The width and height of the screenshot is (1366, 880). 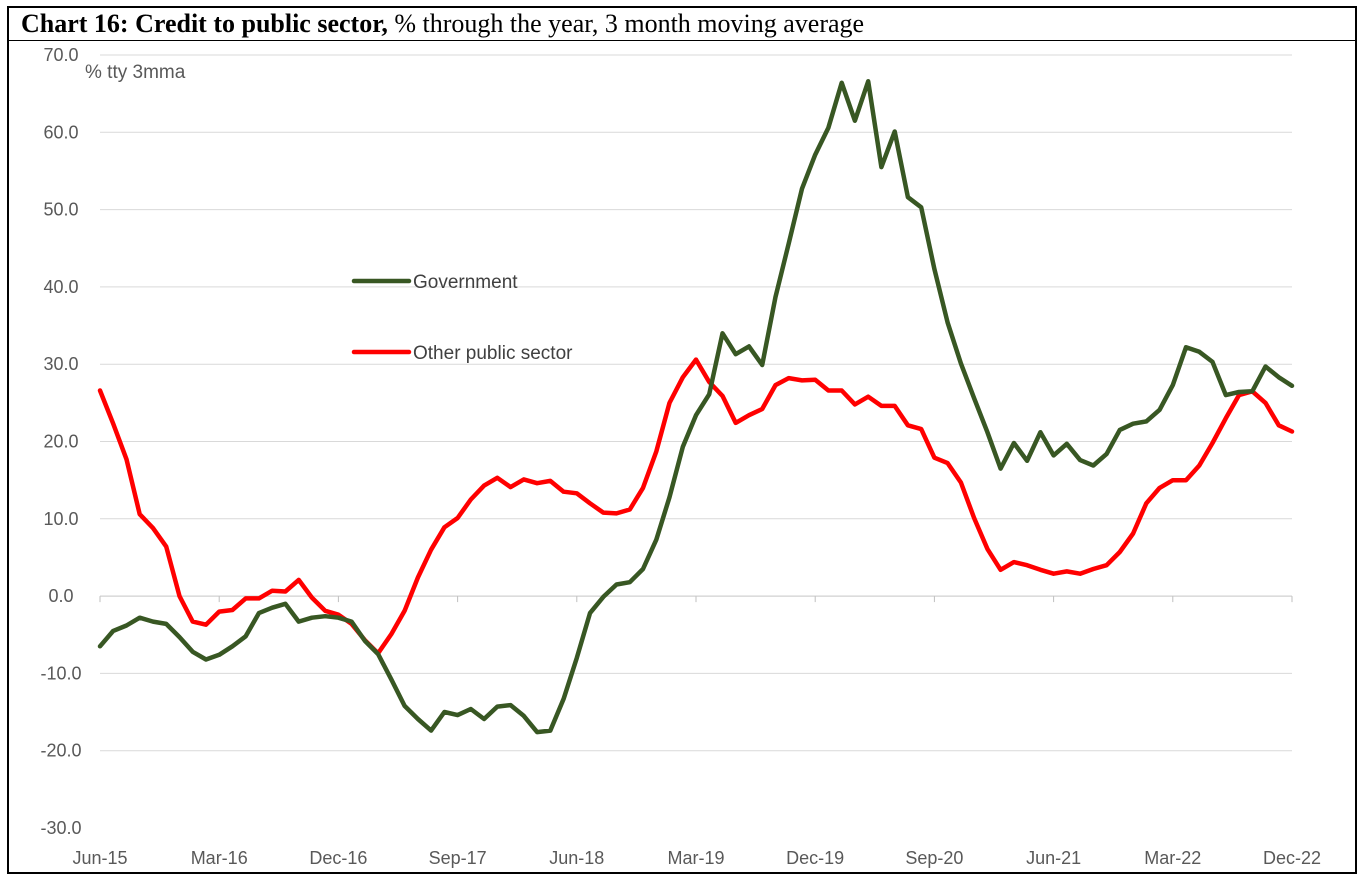 I want to click on x-tick-label: Mar-22, so click(x=1172, y=858).